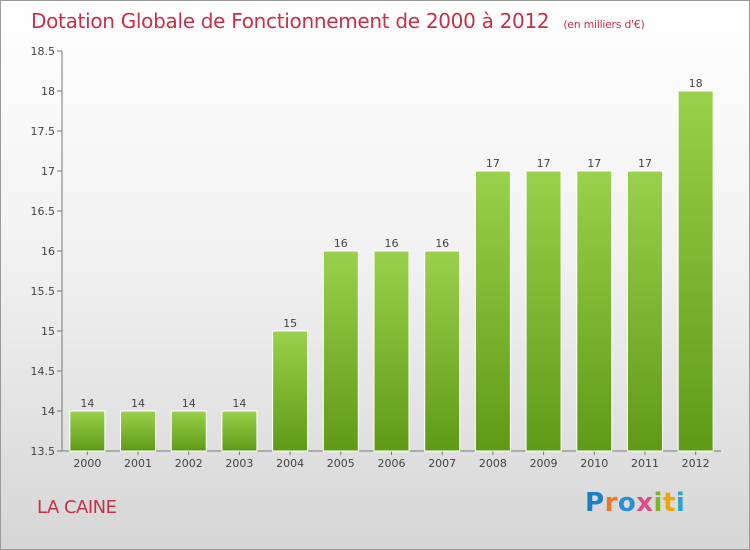 Image resolution: width=750 pixels, height=550 pixels. Describe the element at coordinates (493, 463) in the screenshot. I see `x-tick-label: 2008` at that location.